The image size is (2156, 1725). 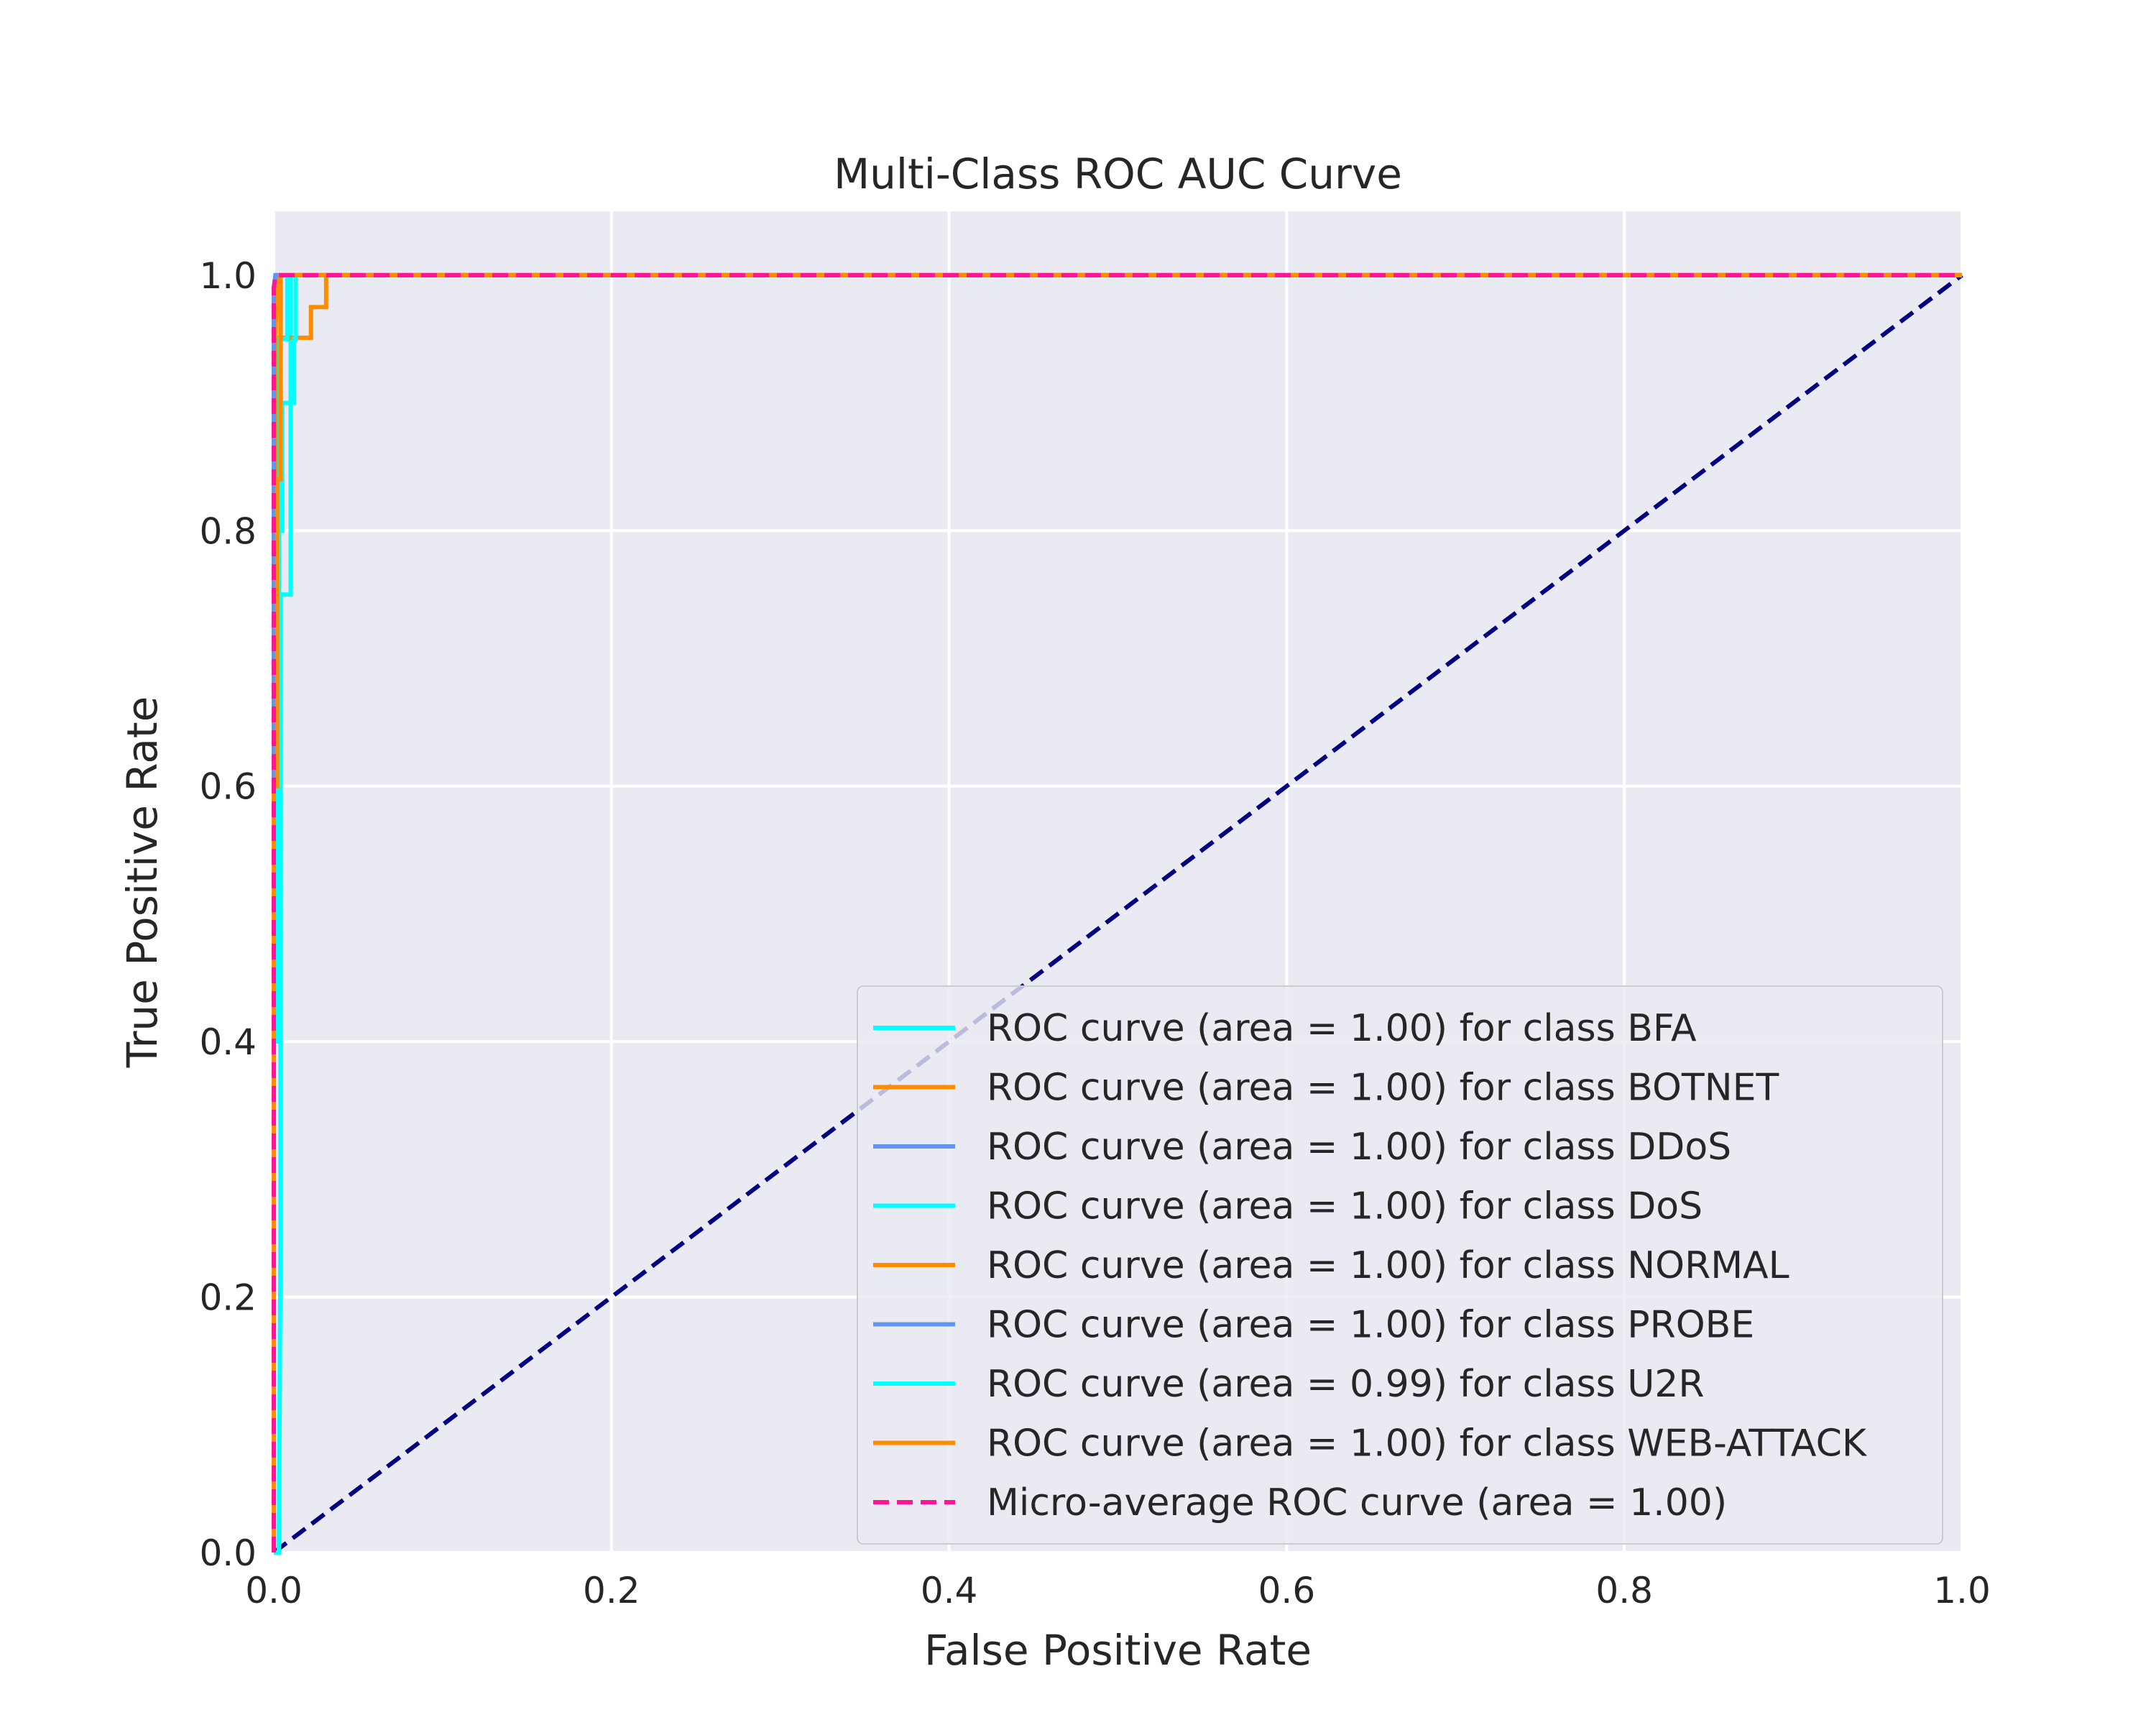 What do you see at coordinates (1118, 174) in the screenshot?
I see `chart-title: Multi-Class ROC AUC Curve` at bounding box center [1118, 174].